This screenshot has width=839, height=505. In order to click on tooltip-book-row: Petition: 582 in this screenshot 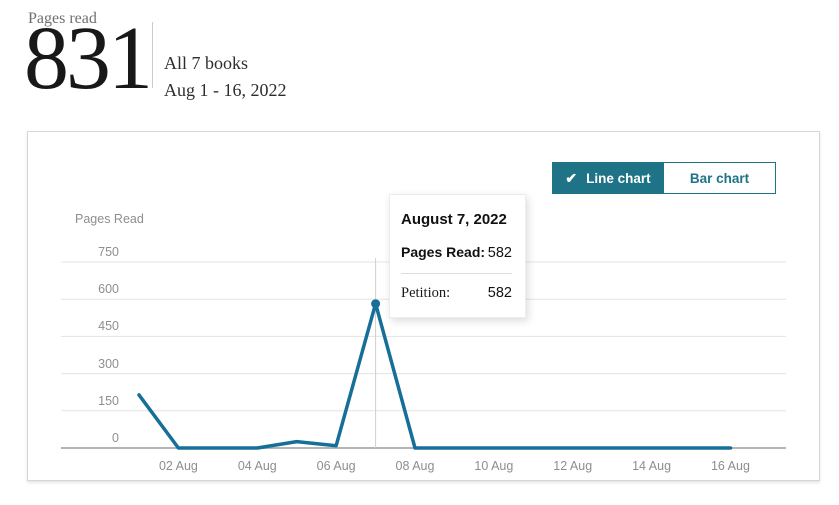, I will do `click(456, 293)`.